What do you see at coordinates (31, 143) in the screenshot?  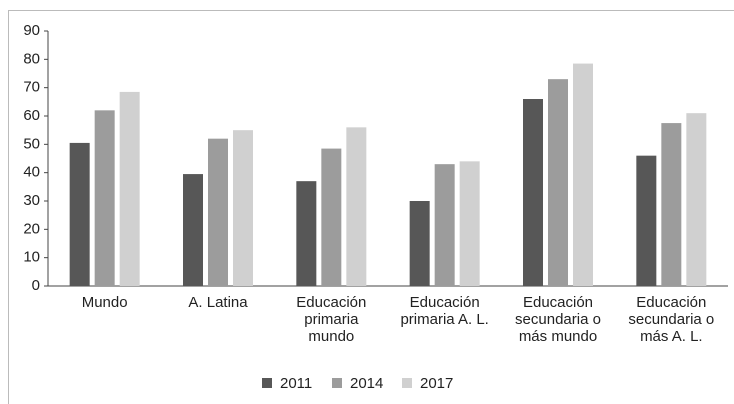 I see `y-tick-label: 50` at bounding box center [31, 143].